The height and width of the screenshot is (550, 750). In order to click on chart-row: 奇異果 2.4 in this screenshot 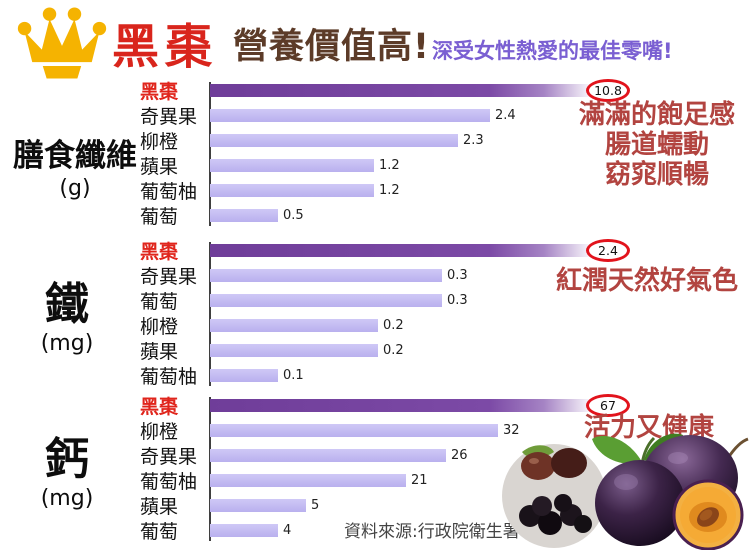, I will do `click(375, 115)`.